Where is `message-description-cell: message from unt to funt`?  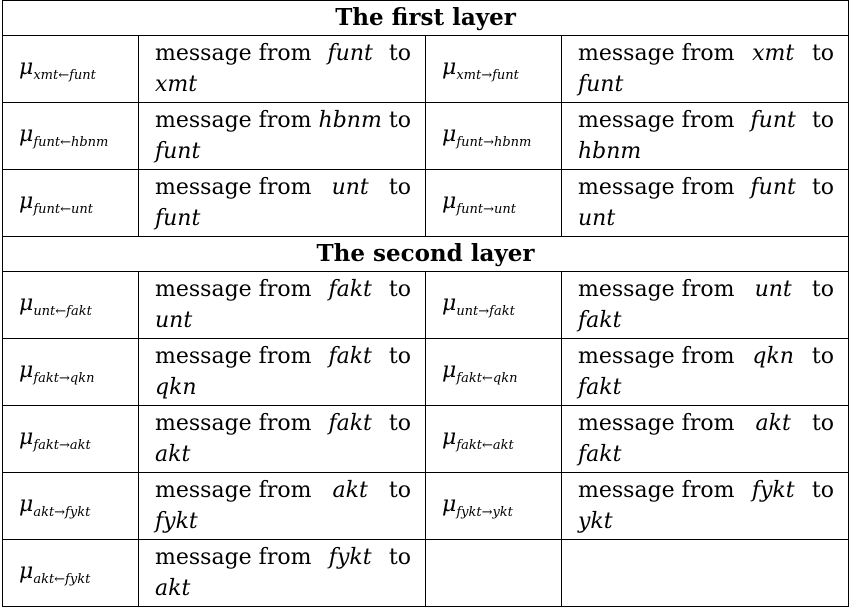
message-description-cell: message from unt to funt is located at coordinates (282, 203).